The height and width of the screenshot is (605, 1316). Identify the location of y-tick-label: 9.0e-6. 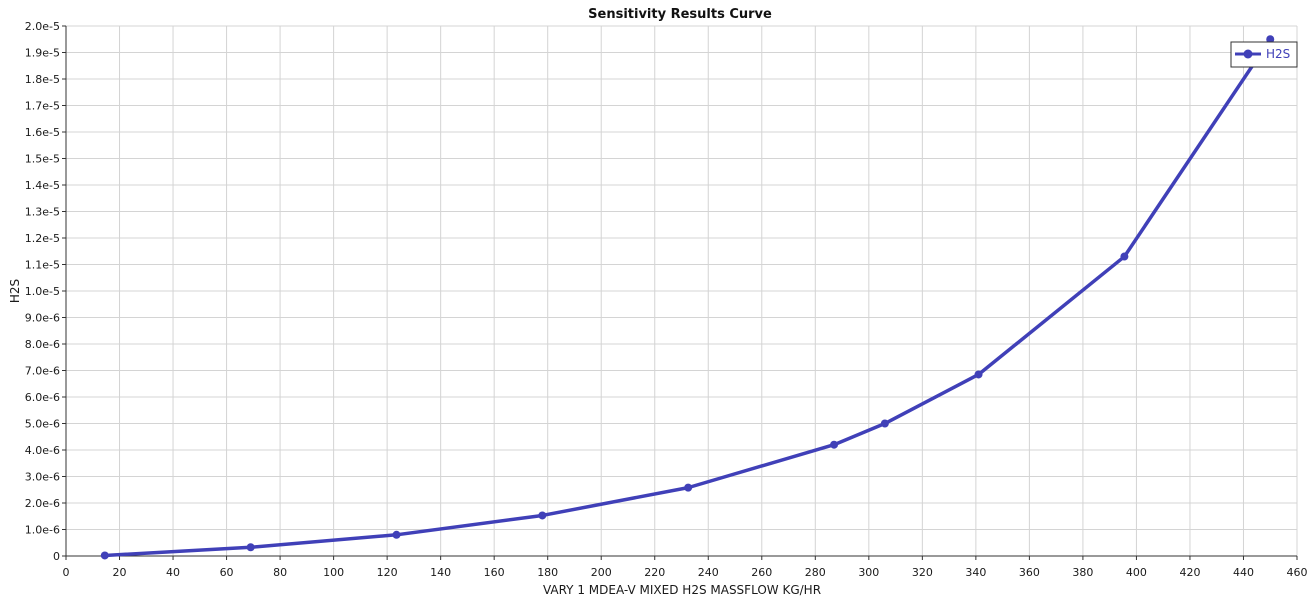
(42, 318).